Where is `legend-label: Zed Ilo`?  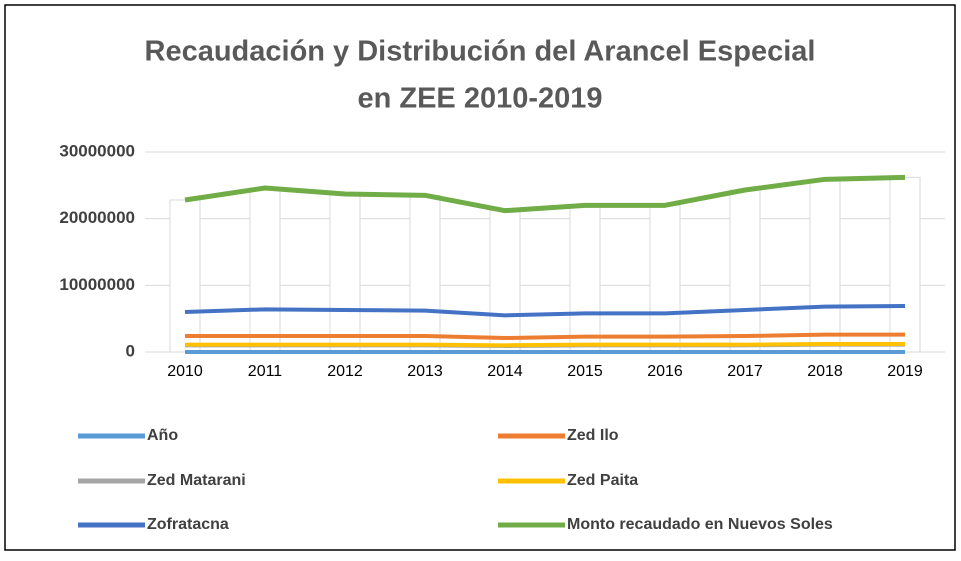
legend-label: Zed Ilo is located at coordinates (593, 435).